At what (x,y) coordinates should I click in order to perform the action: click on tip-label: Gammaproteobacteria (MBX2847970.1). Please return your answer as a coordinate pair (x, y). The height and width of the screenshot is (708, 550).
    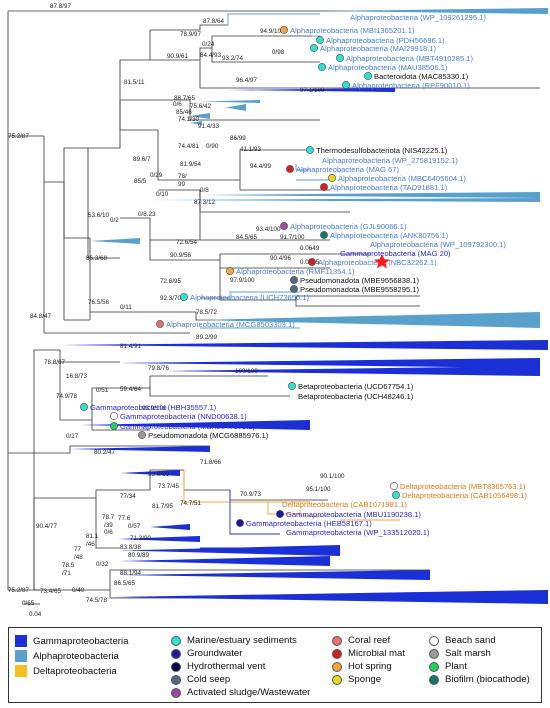
    Looking at the image, I should click on (188, 426).